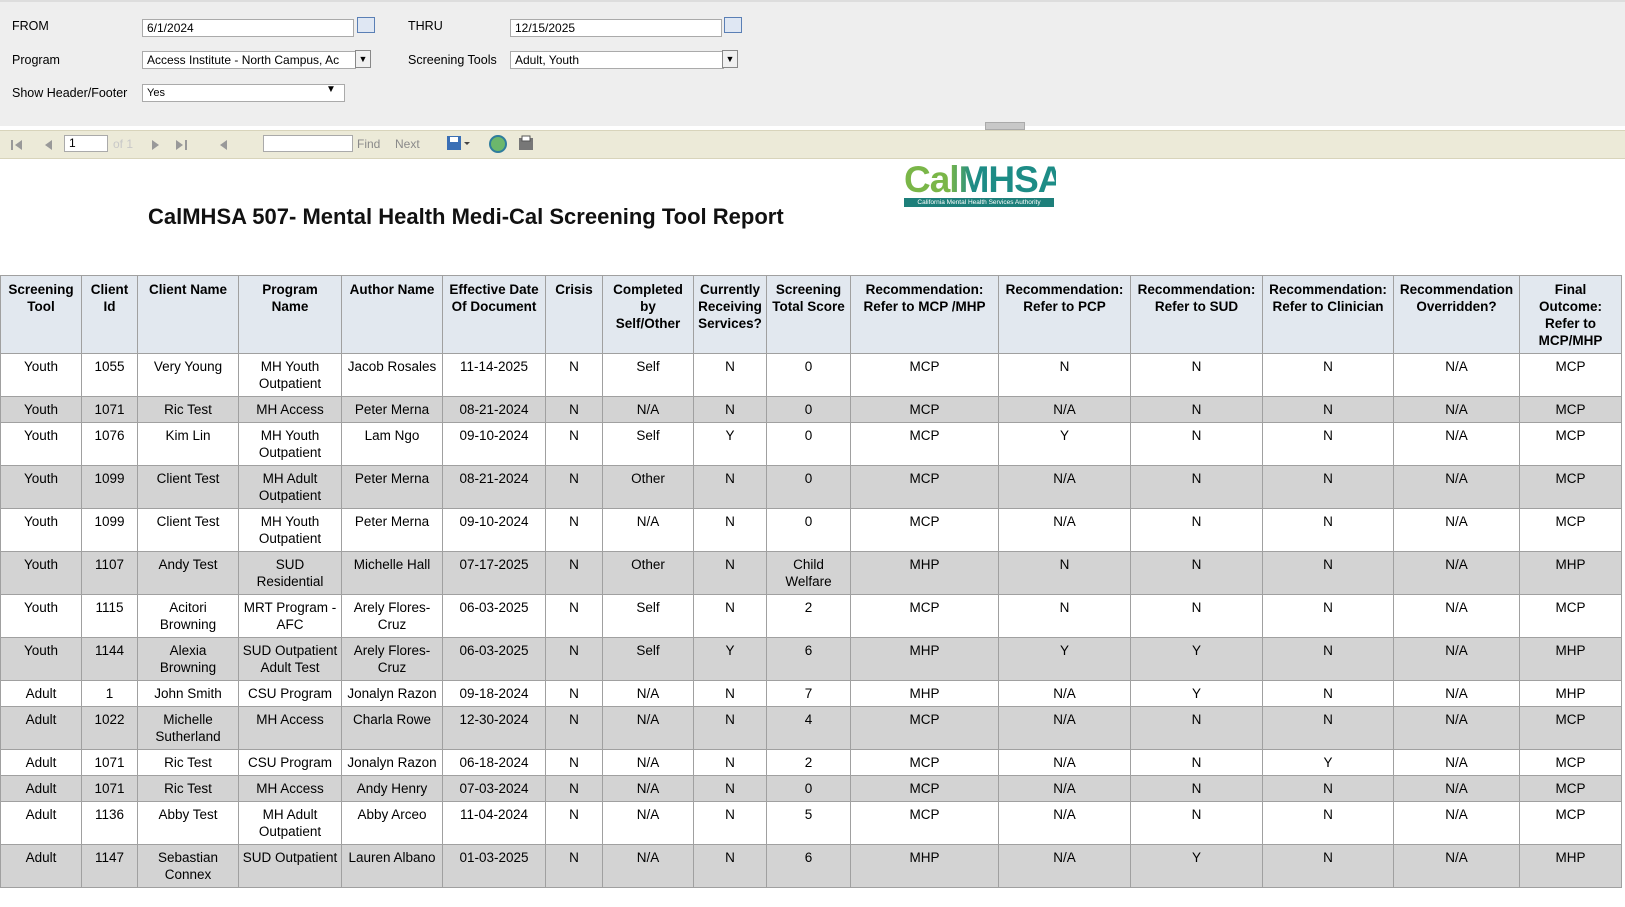 Image resolution: width=1625 pixels, height=907 pixels. What do you see at coordinates (86, 143) in the screenshot?
I see `page-input: 1` at bounding box center [86, 143].